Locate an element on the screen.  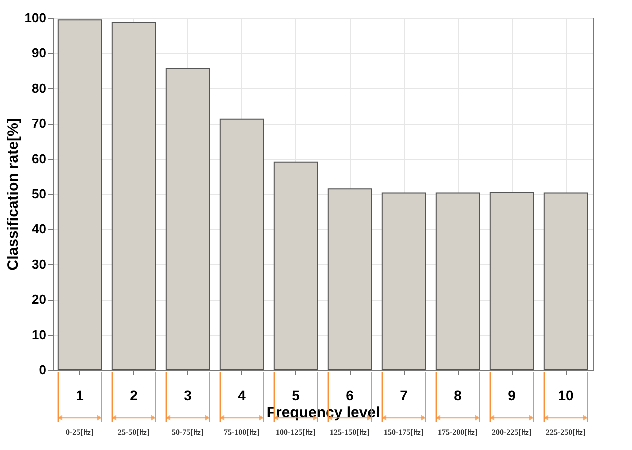
text: 200-225[㎐] is located at coordinates (512, 432).